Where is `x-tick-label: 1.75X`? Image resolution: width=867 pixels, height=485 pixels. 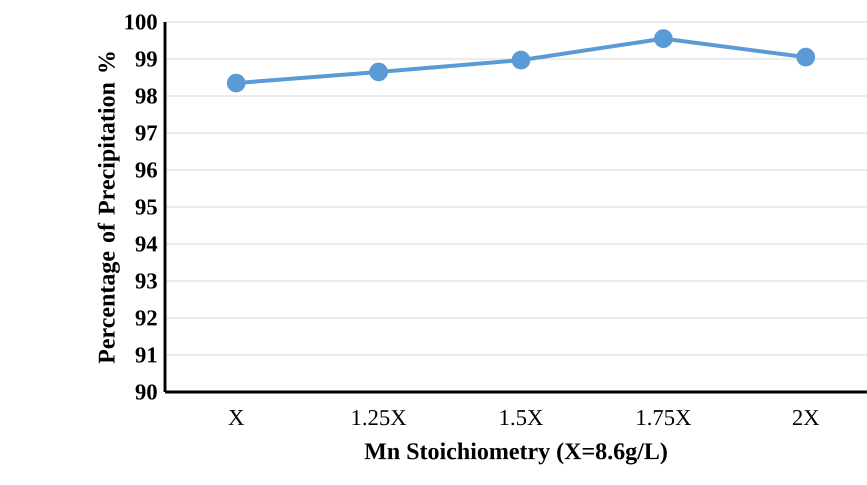
x-tick-label: 1.75X is located at coordinates (664, 418).